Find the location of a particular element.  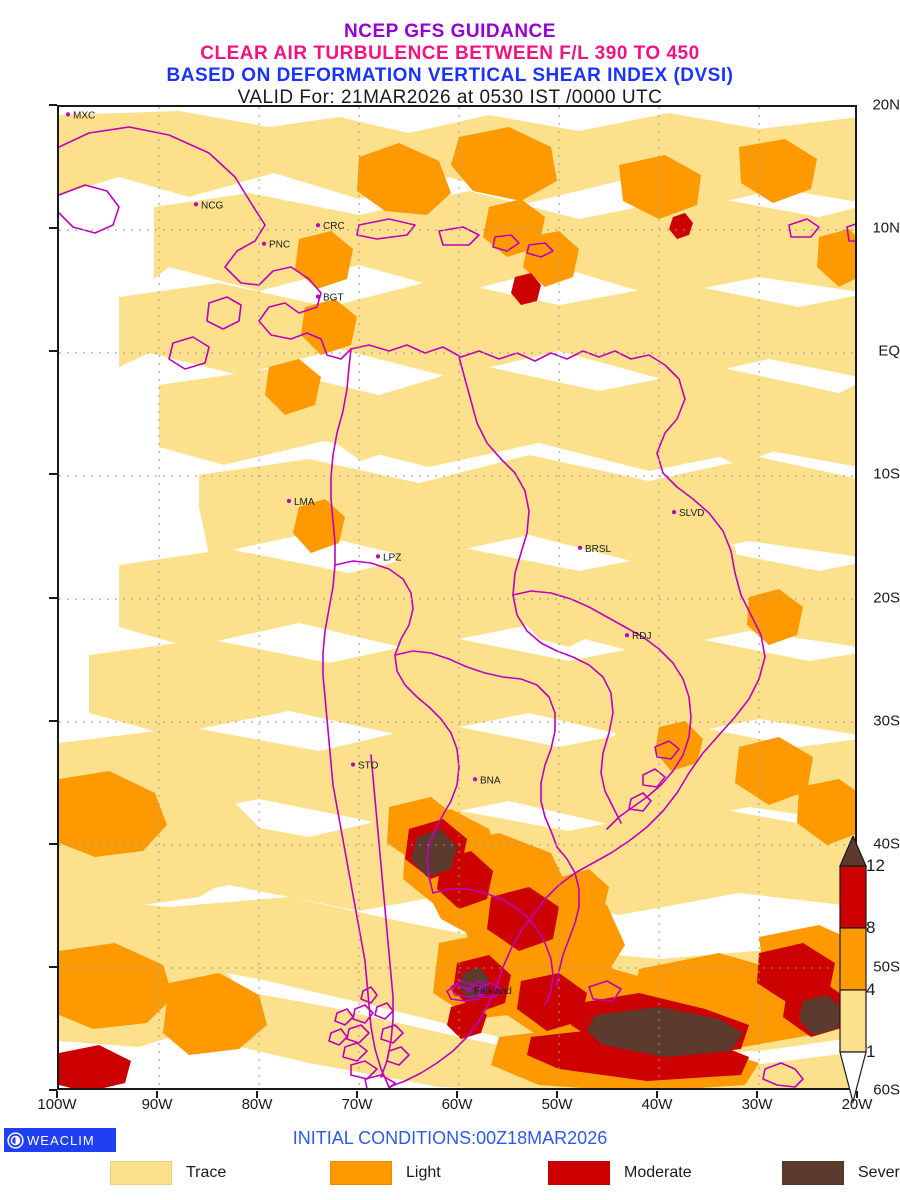

ytick-label-10n: 10N is located at coordinates (886, 228).